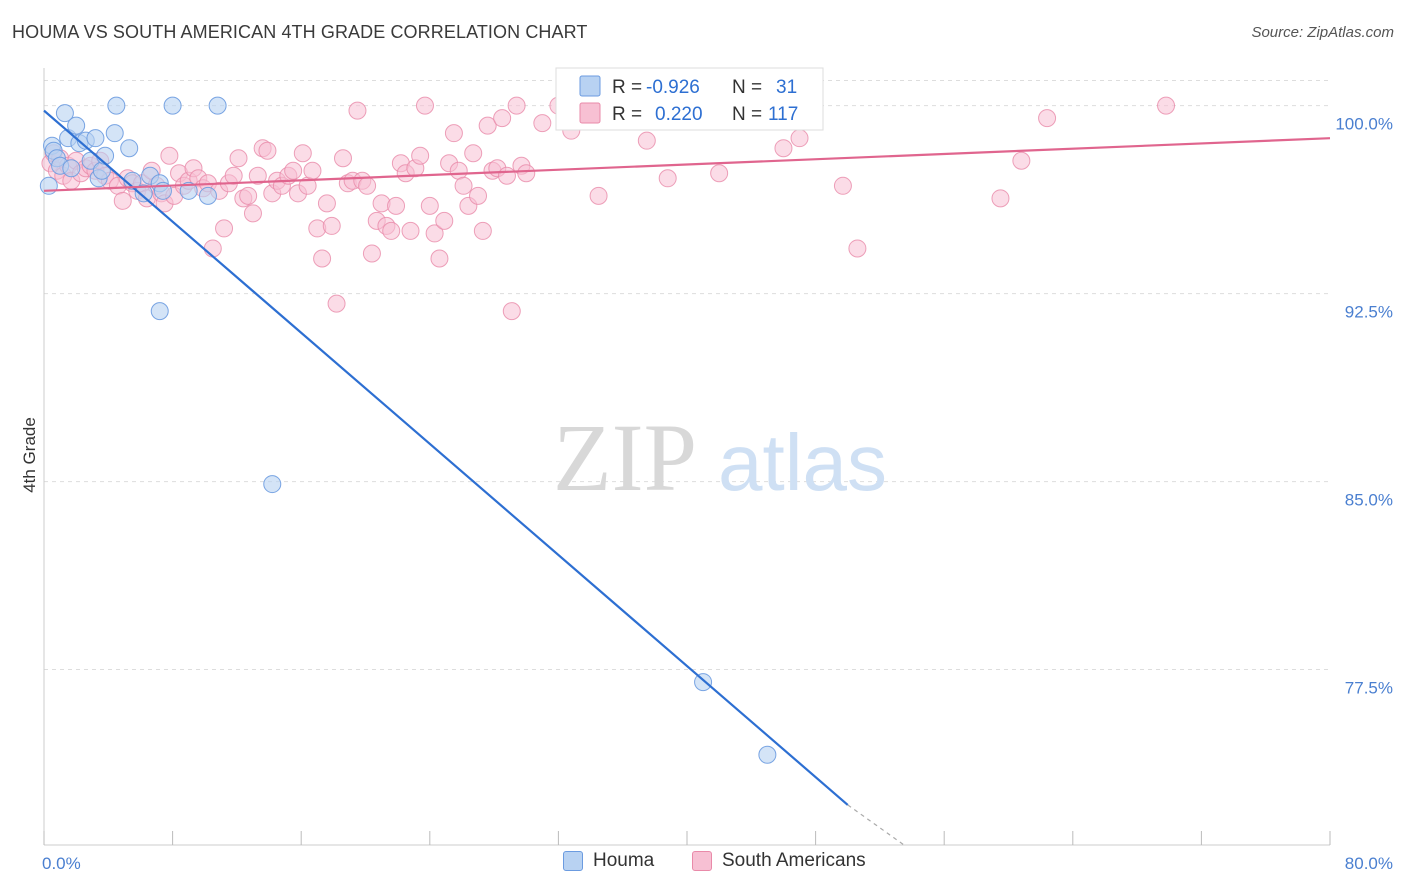 The width and height of the screenshot is (1406, 892). What do you see at coordinates (627, 114) in the screenshot?
I see `legend-r-label-south: R =` at bounding box center [627, 114].